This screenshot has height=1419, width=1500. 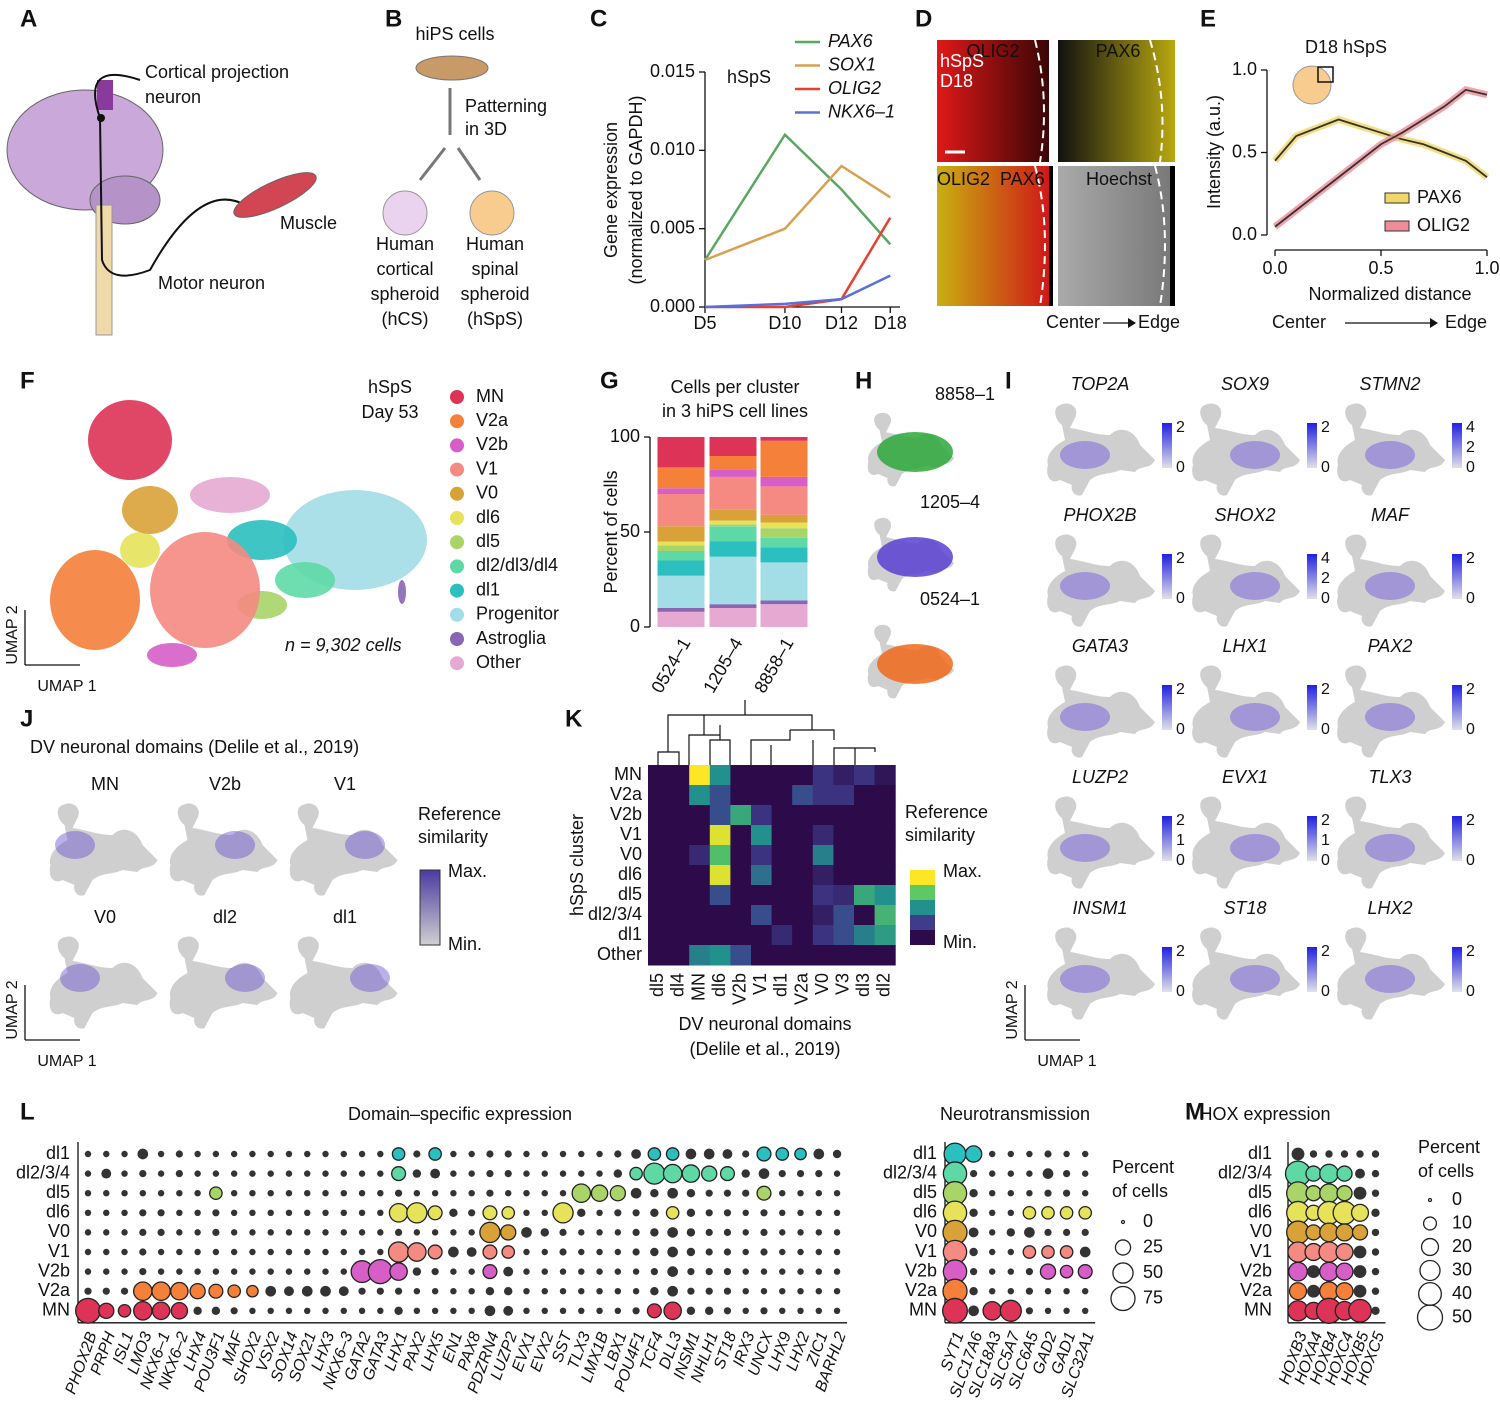 What do you see at coordinates (54, 1270) in the screenshot?
I see `row-label: V2b` at bounding box center [54, 1270].